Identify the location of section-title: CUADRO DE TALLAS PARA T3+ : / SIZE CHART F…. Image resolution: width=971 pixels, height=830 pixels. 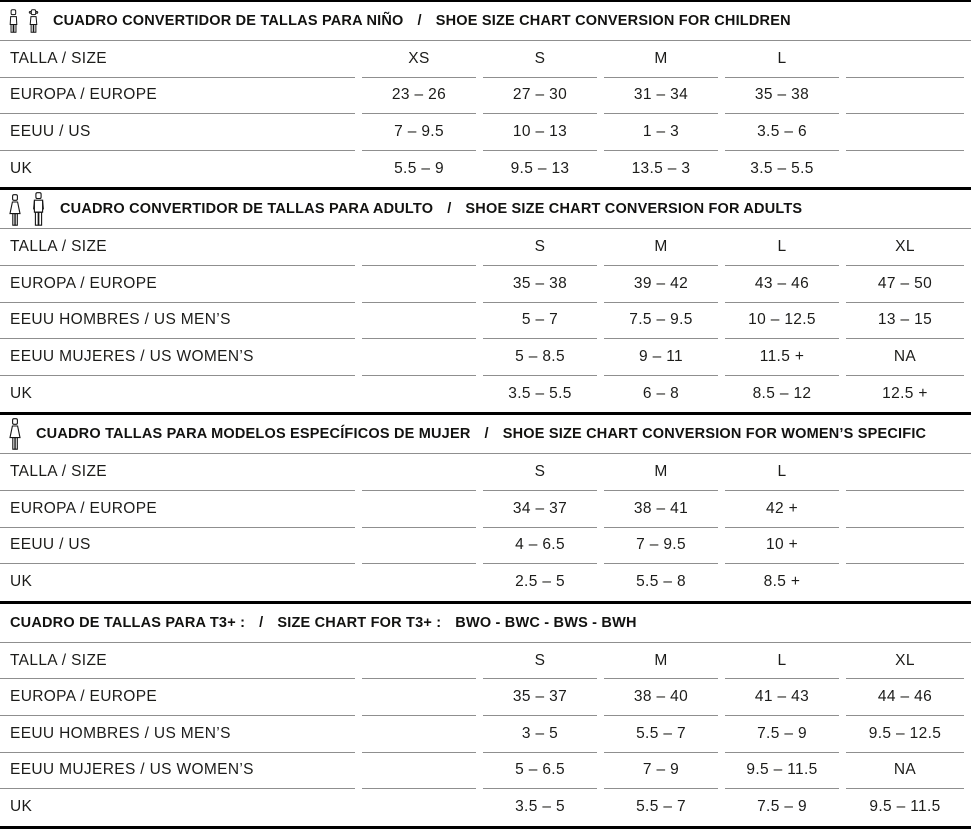
(323, 623).